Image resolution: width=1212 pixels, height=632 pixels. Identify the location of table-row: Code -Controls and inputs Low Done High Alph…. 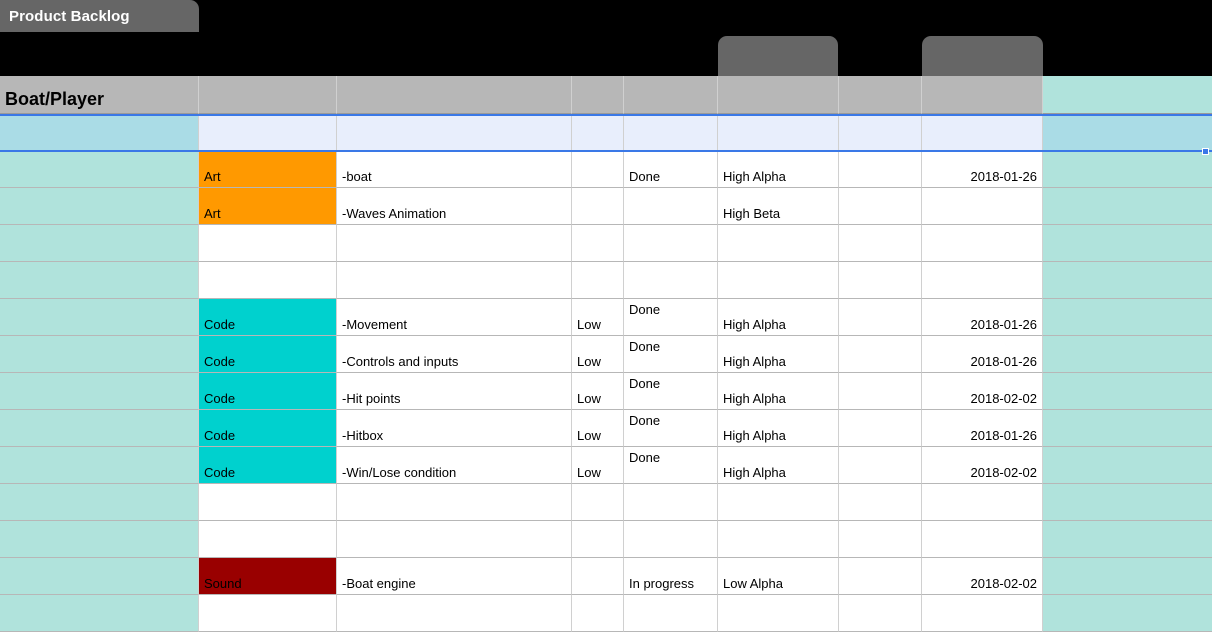
(606, 354).